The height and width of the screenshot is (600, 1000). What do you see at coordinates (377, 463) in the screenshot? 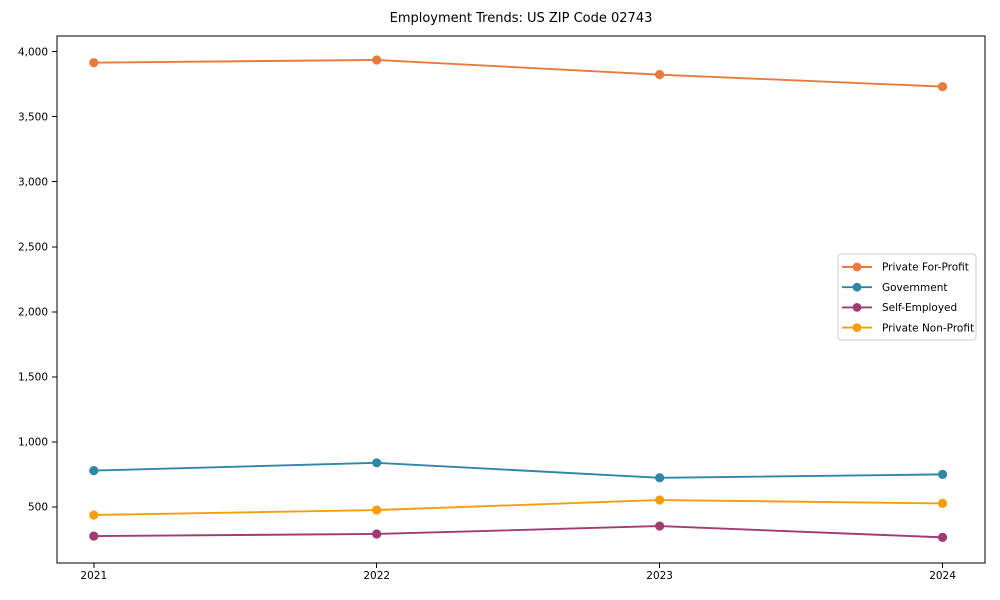
I see `data-point-government-2022` at bounding box center [377, 463].